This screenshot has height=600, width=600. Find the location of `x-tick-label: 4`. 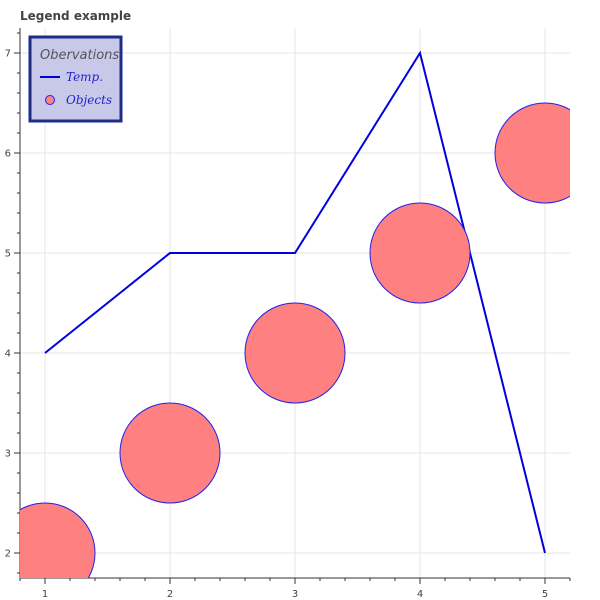

x-tick-label: 4 is located at coordinates (420, 594).